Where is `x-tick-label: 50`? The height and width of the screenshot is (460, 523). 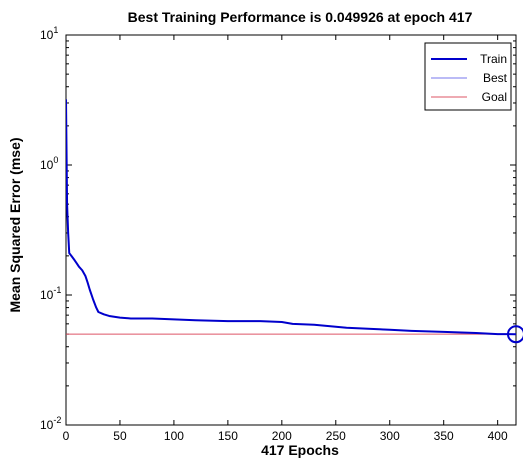 x-tick-label: 50 is located at coordinates (120, 436).